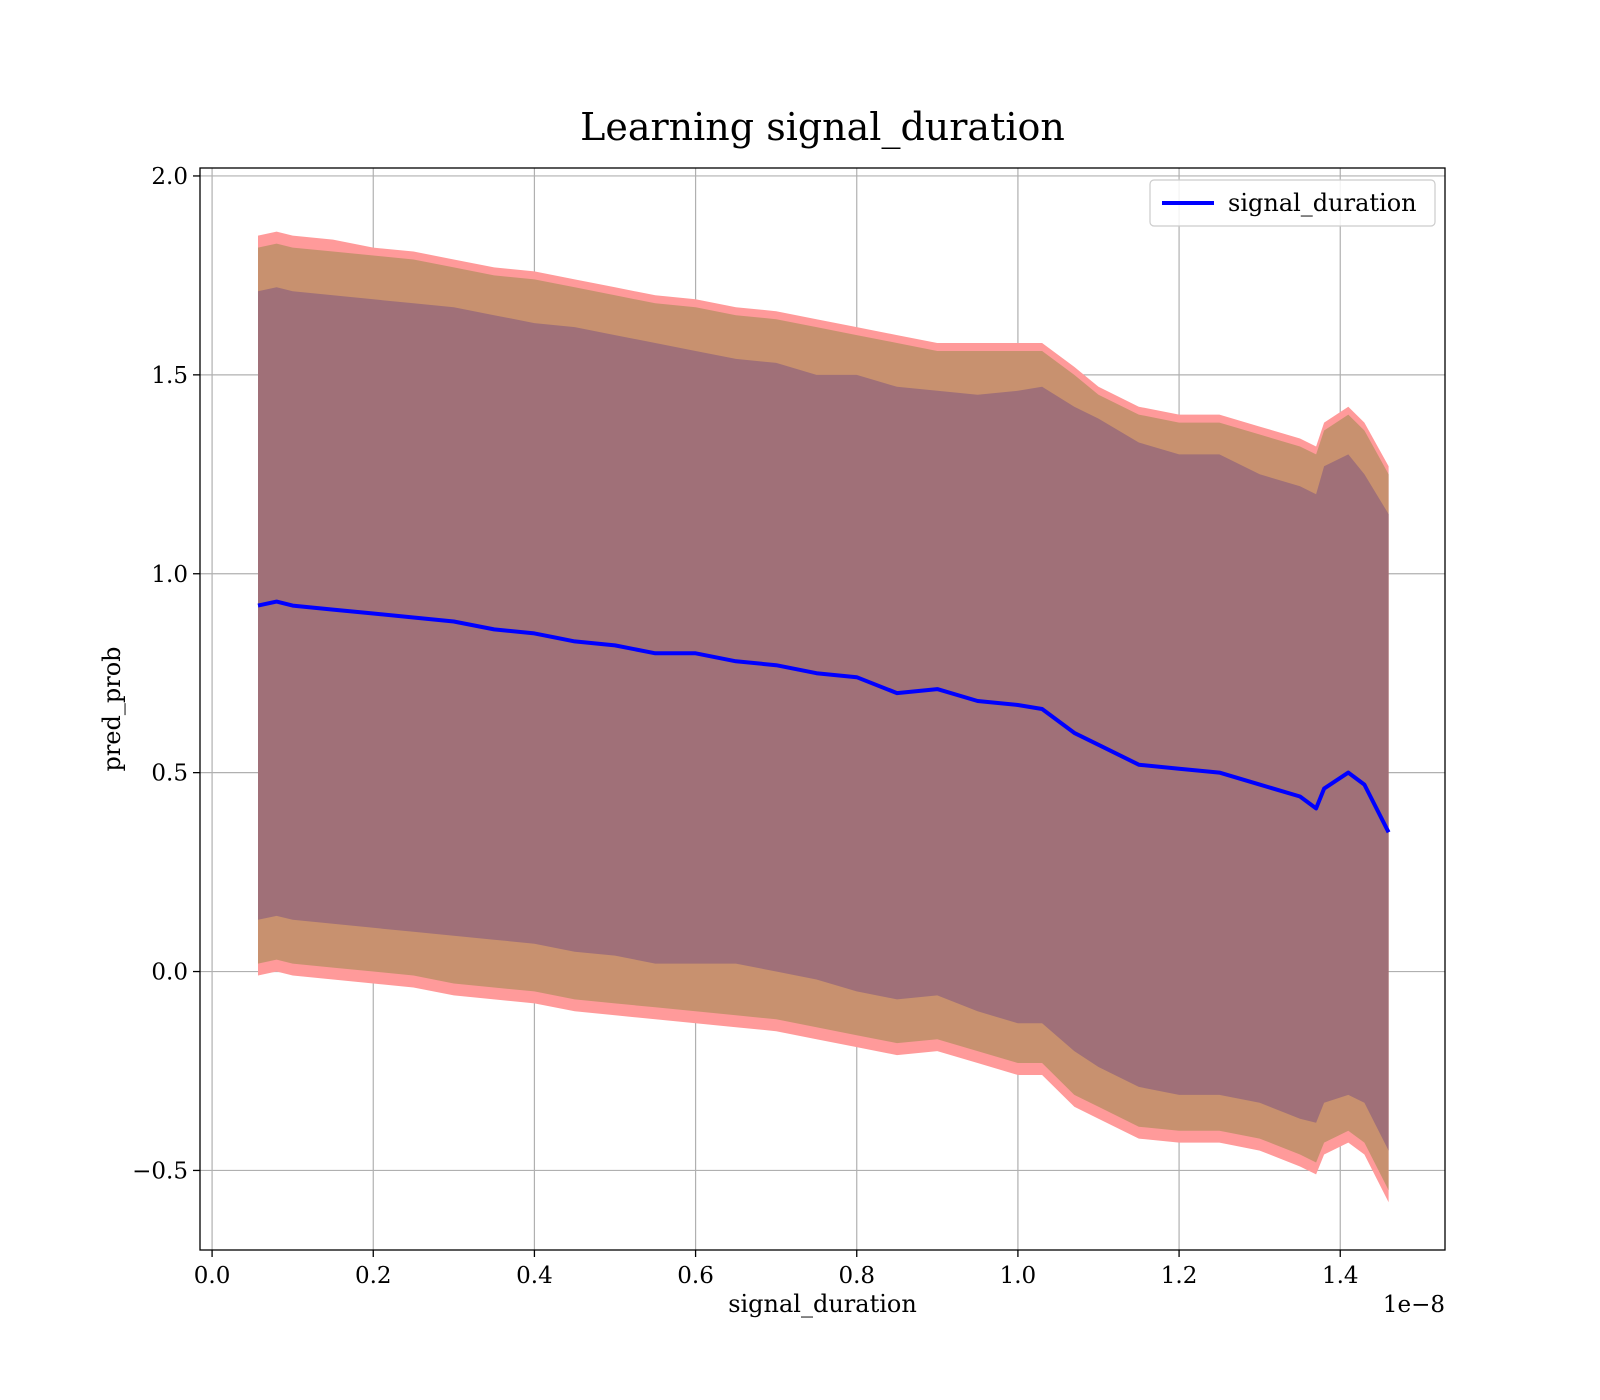 The image size is (1600, 1400). What do you see at coordinates (212, 1276) in the screenshot?
I see `x-tick-label: 0.0` at bounding box center [212, 1276].